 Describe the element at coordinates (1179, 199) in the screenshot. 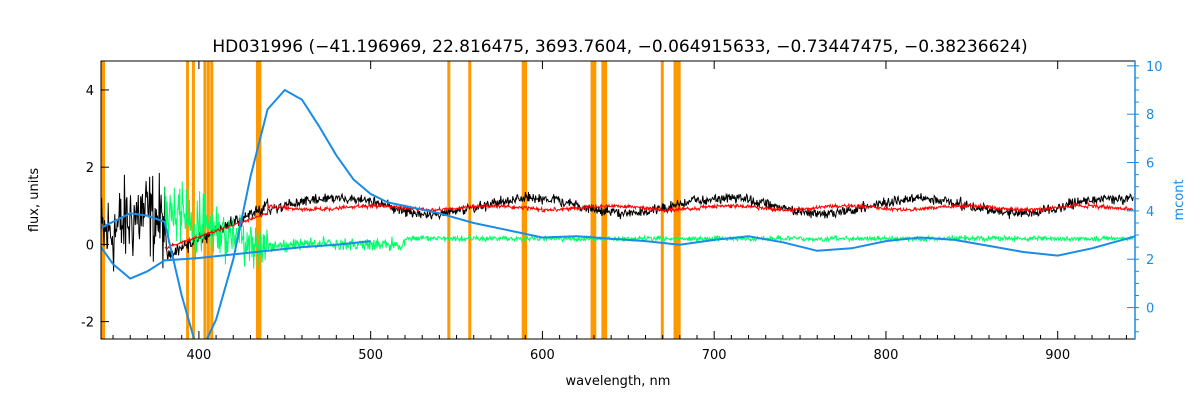

I see `y2-axis-label: mcont` at that location.